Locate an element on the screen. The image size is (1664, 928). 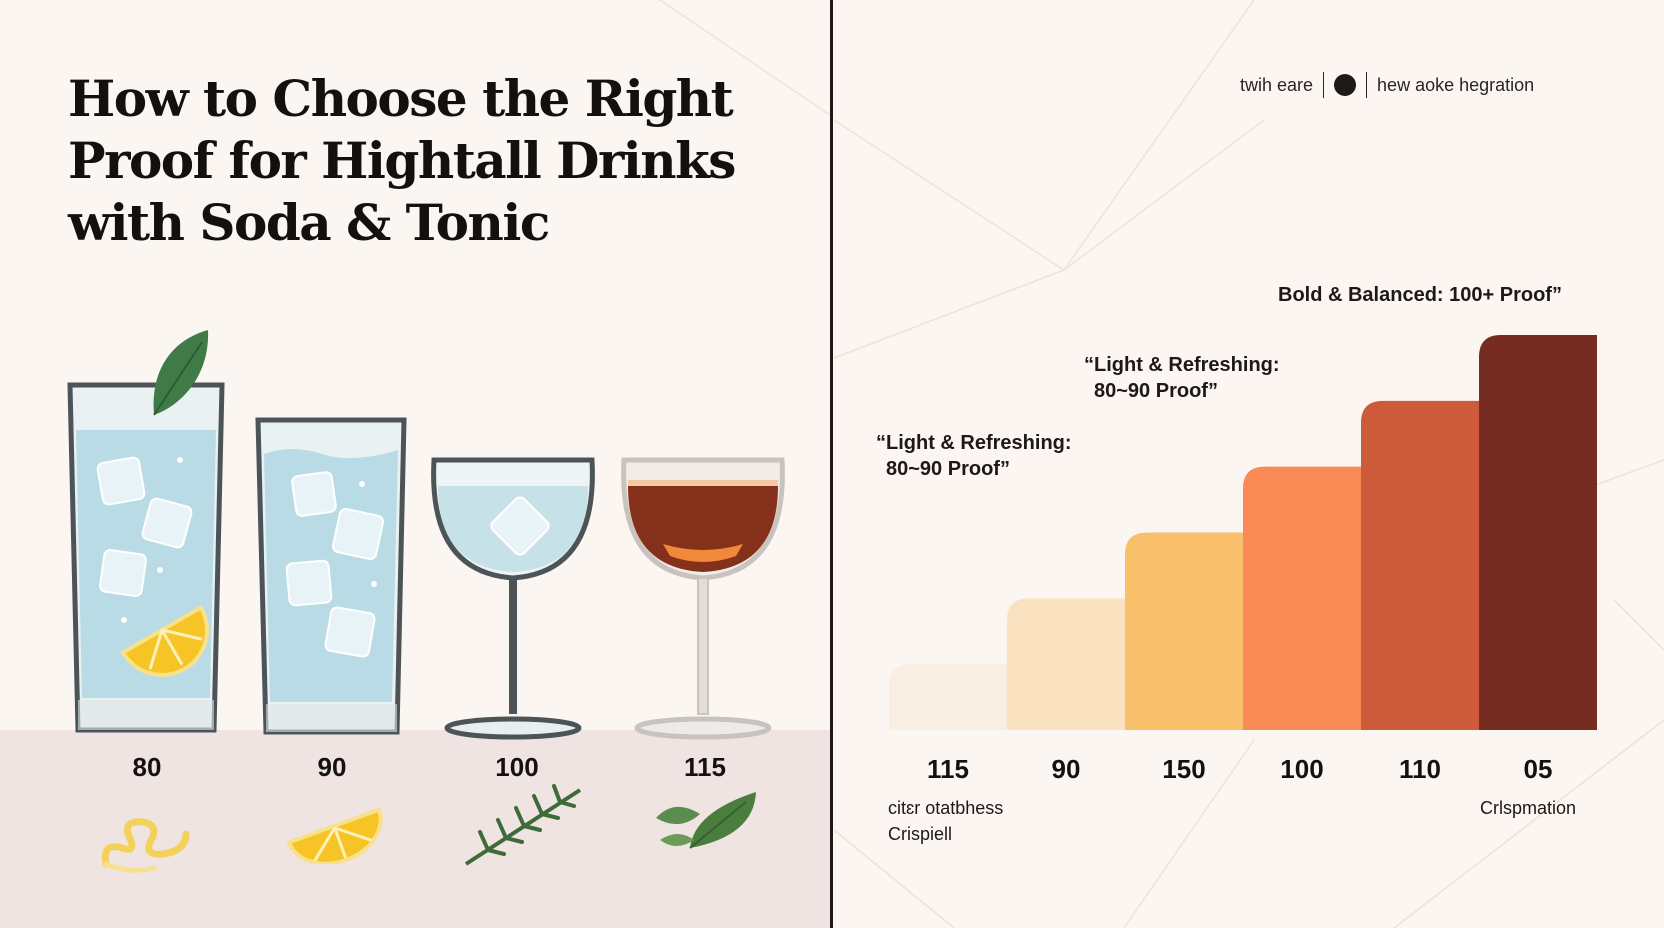
tick-label-90: 90 is located at coordinates (1066, 769).